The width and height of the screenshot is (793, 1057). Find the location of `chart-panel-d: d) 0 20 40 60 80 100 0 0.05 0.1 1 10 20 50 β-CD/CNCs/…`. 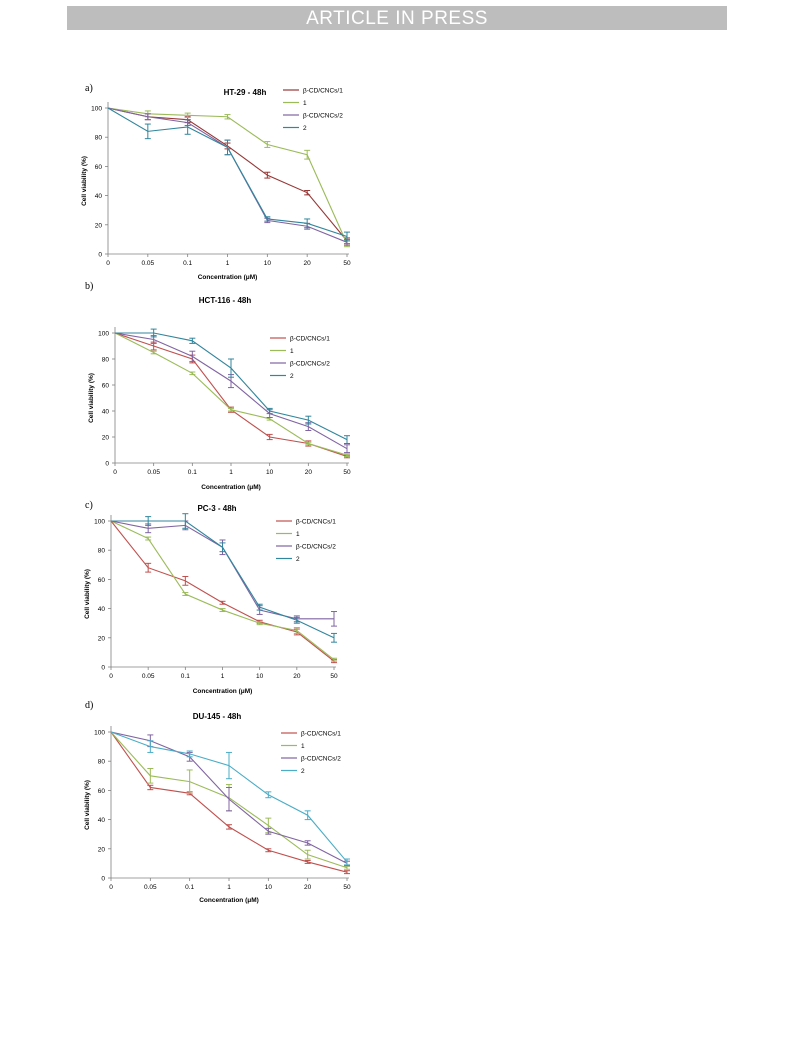

chart-panel-d: d) 0 20 40 60 80 100 0 0.05 0.1 1 10 20 50 β-CD/CNCs/… is located at coordinates (225, 803).